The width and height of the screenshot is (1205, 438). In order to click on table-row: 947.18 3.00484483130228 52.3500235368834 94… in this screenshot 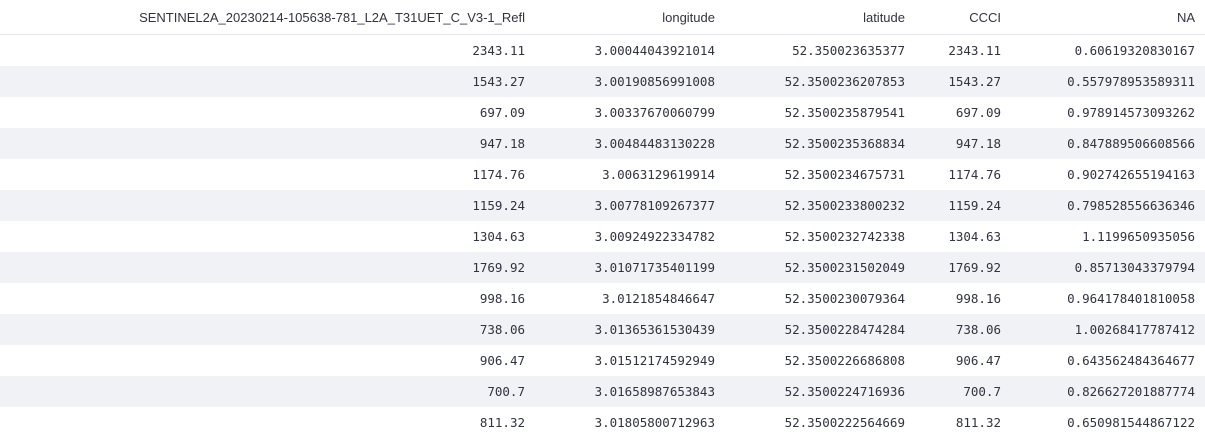, I will do `click(602, 143)`.